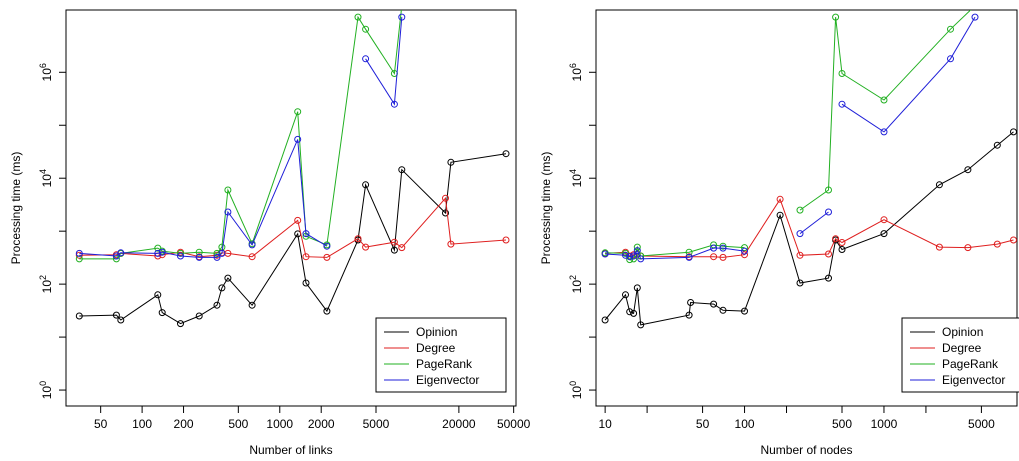  I want to click on y-axis-label: Processing time (ms), so click(546, 208).